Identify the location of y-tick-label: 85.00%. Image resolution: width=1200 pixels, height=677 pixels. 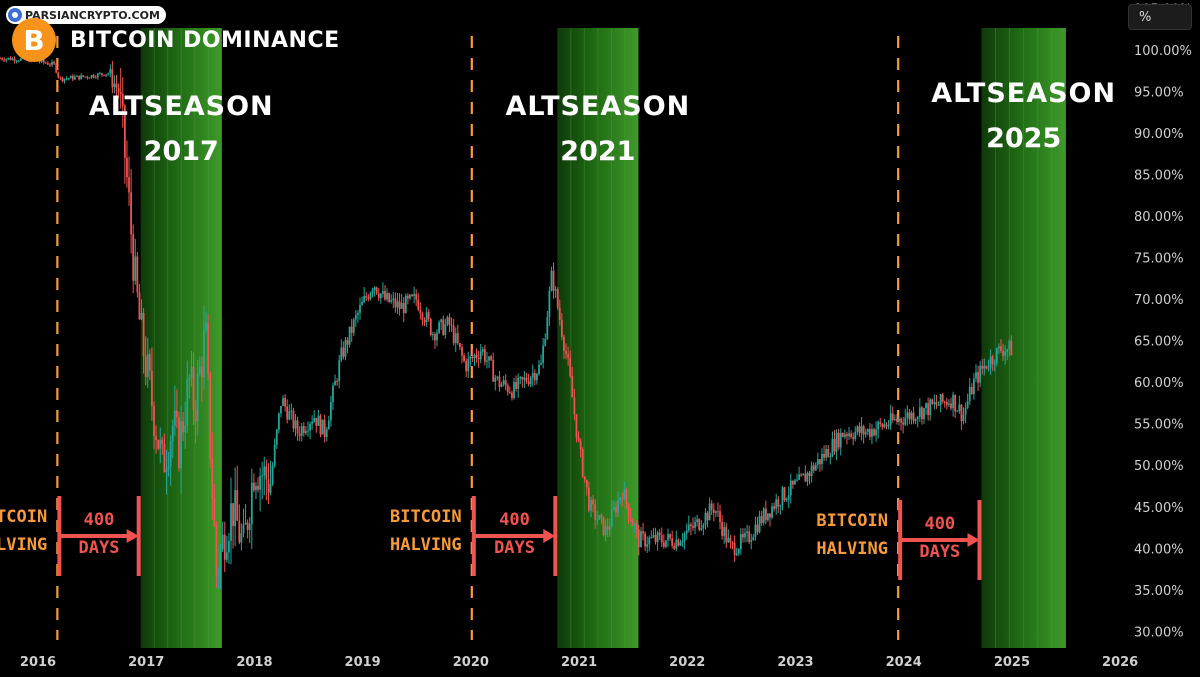
(1159, 175).